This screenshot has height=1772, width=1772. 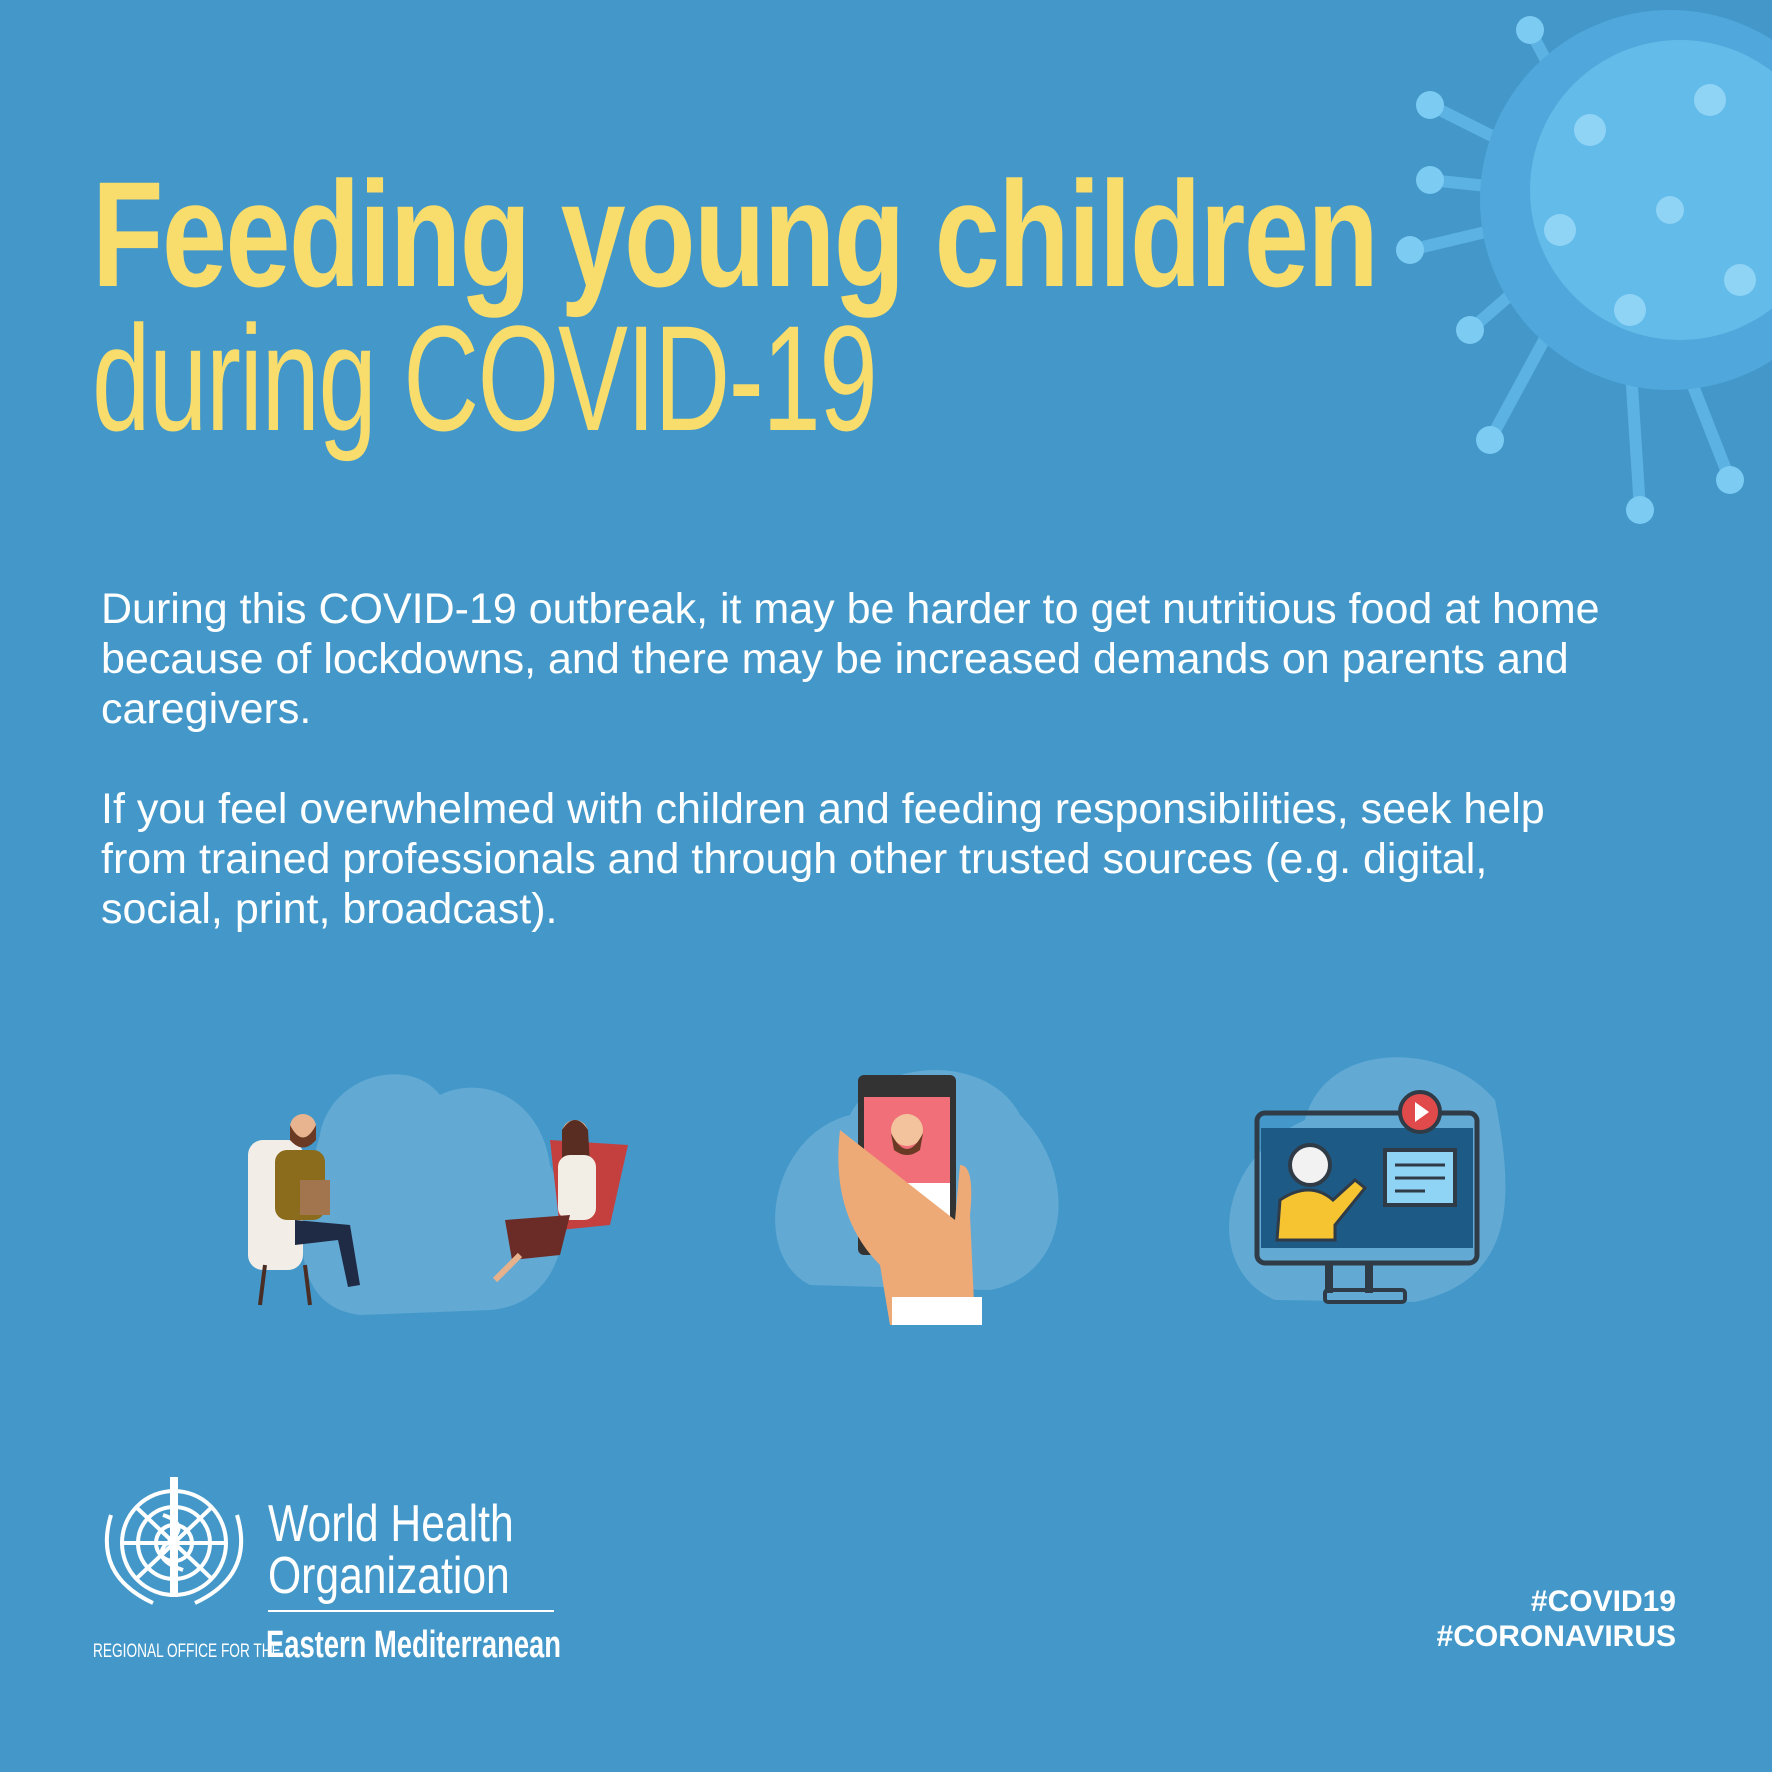 I want to click on video-call-phone-illustration, so click(x=917, y=1197).